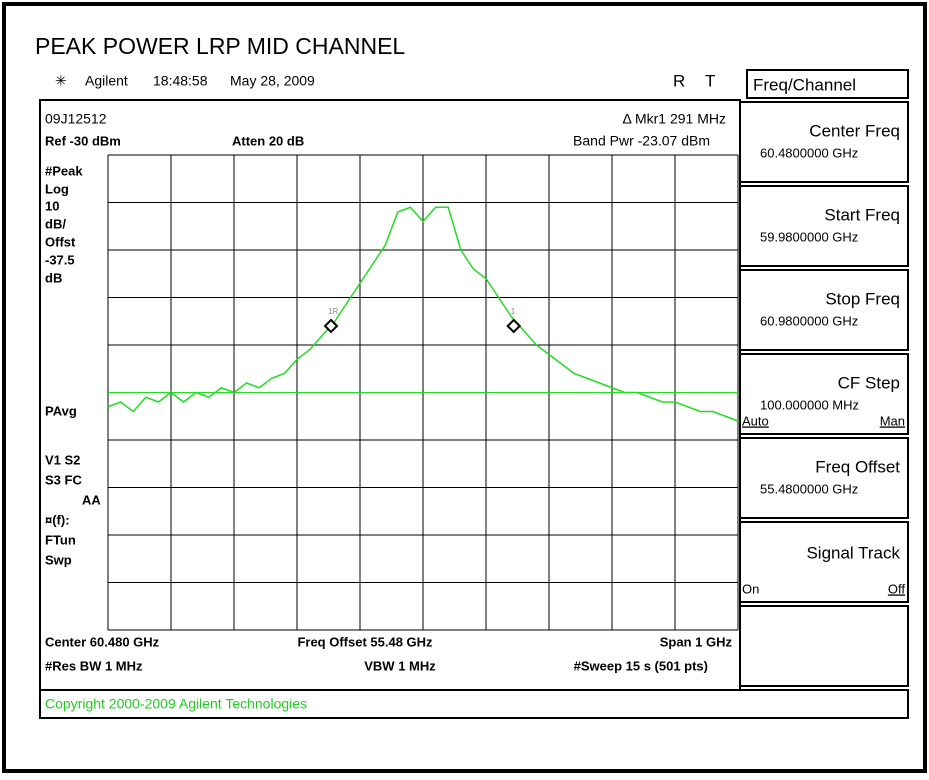  Describe the element at coordinates (106, 81) in the screenshot. I see `brand: Agilent` at that location.